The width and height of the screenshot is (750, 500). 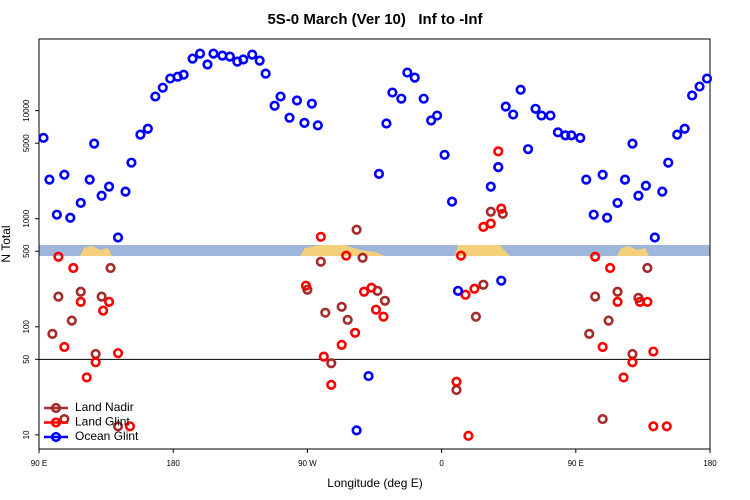 I want to click on x-tick-label: 180, so click(x=174, y=463).